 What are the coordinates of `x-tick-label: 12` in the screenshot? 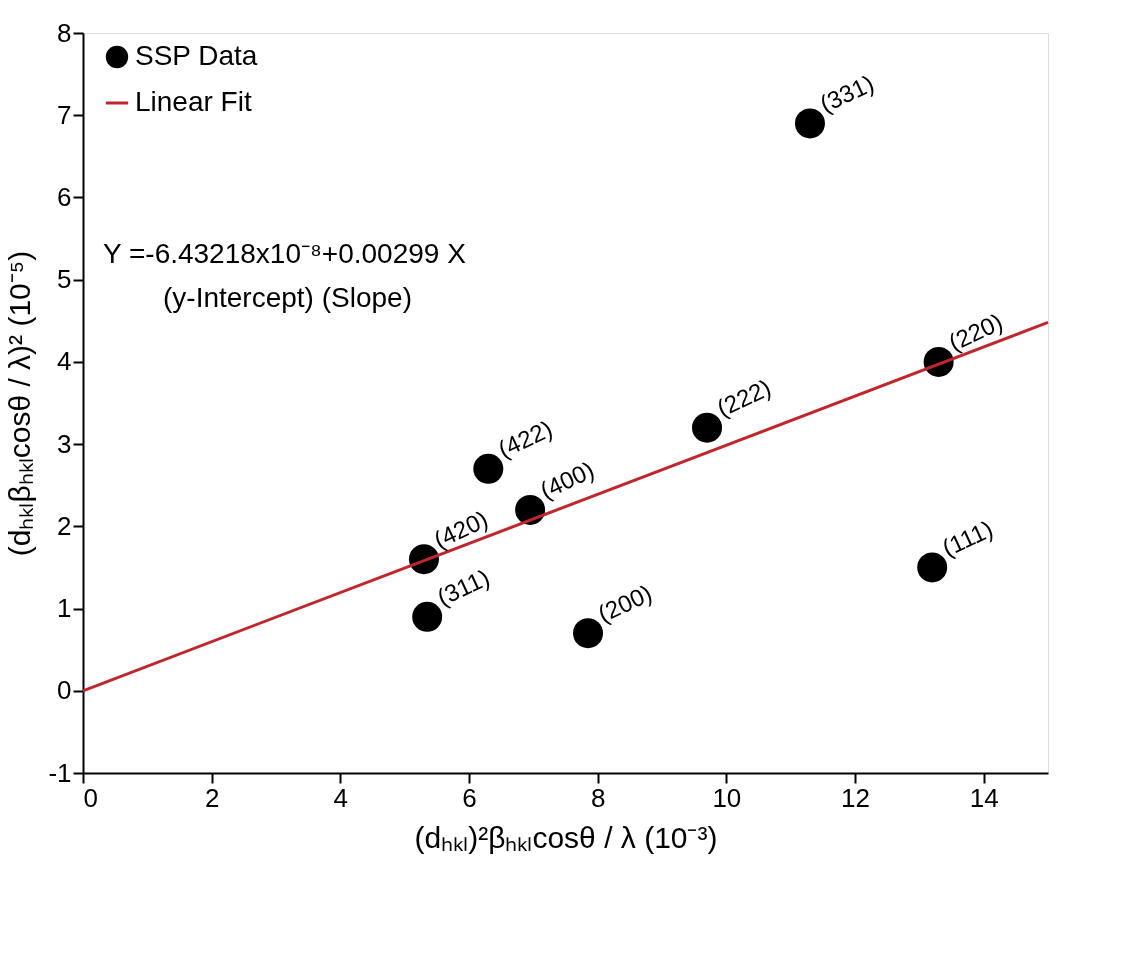 It's located at (855, 797).